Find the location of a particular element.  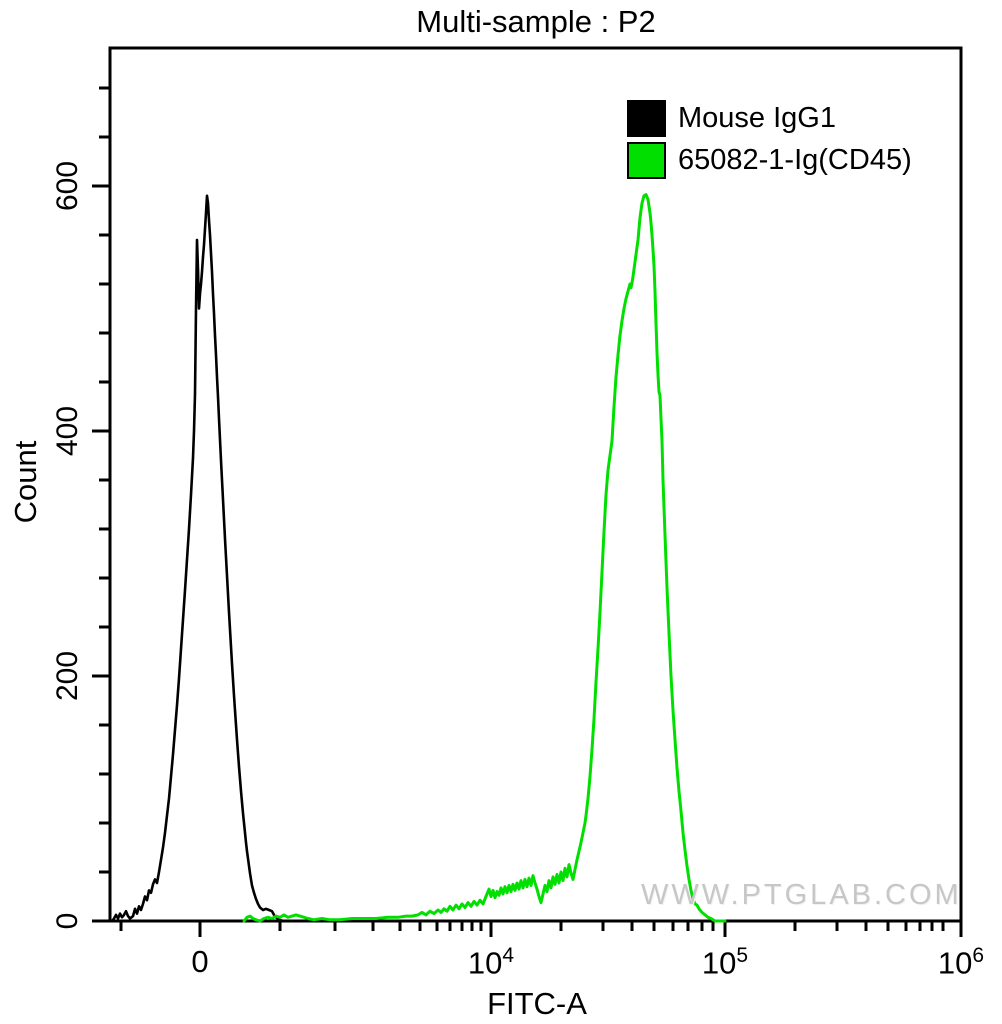

watermark: WWW.PTGLAB.COM is located at coordinates (801, 895).